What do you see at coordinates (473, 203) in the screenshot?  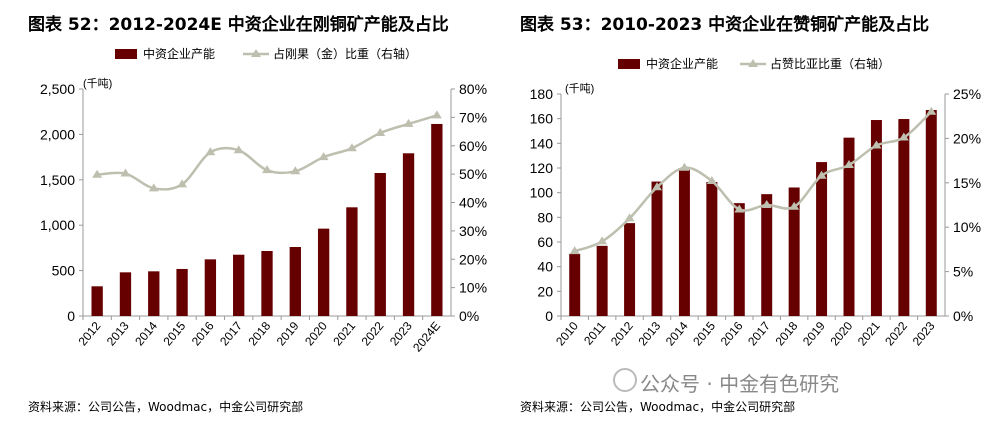 I see `y2-tick-label: 40%` at bounding box center [473, 203].